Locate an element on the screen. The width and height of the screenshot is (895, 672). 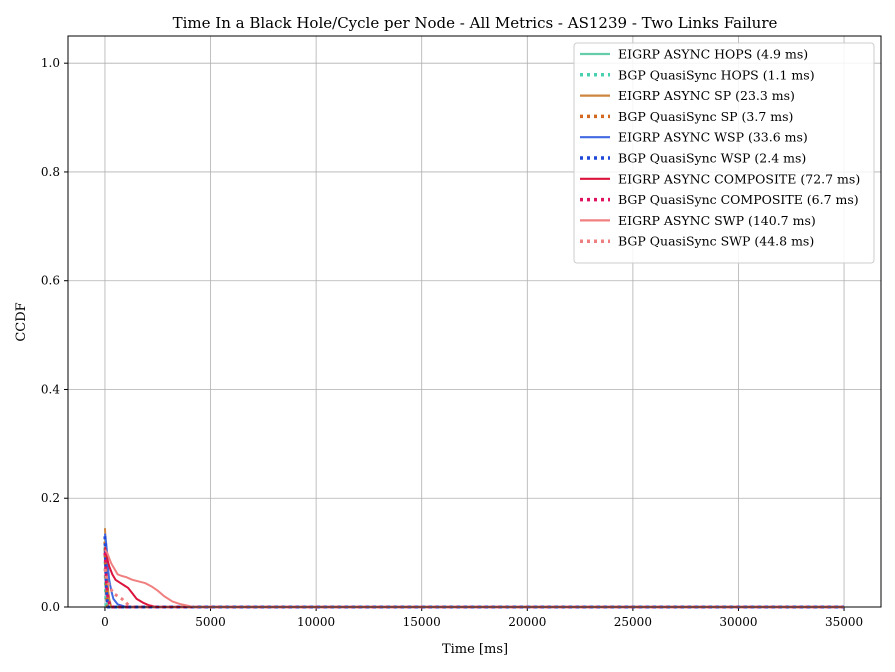
legend-label: EIGRP ASYNC SP (23.3 ms) is located at coordinates (706, 95).